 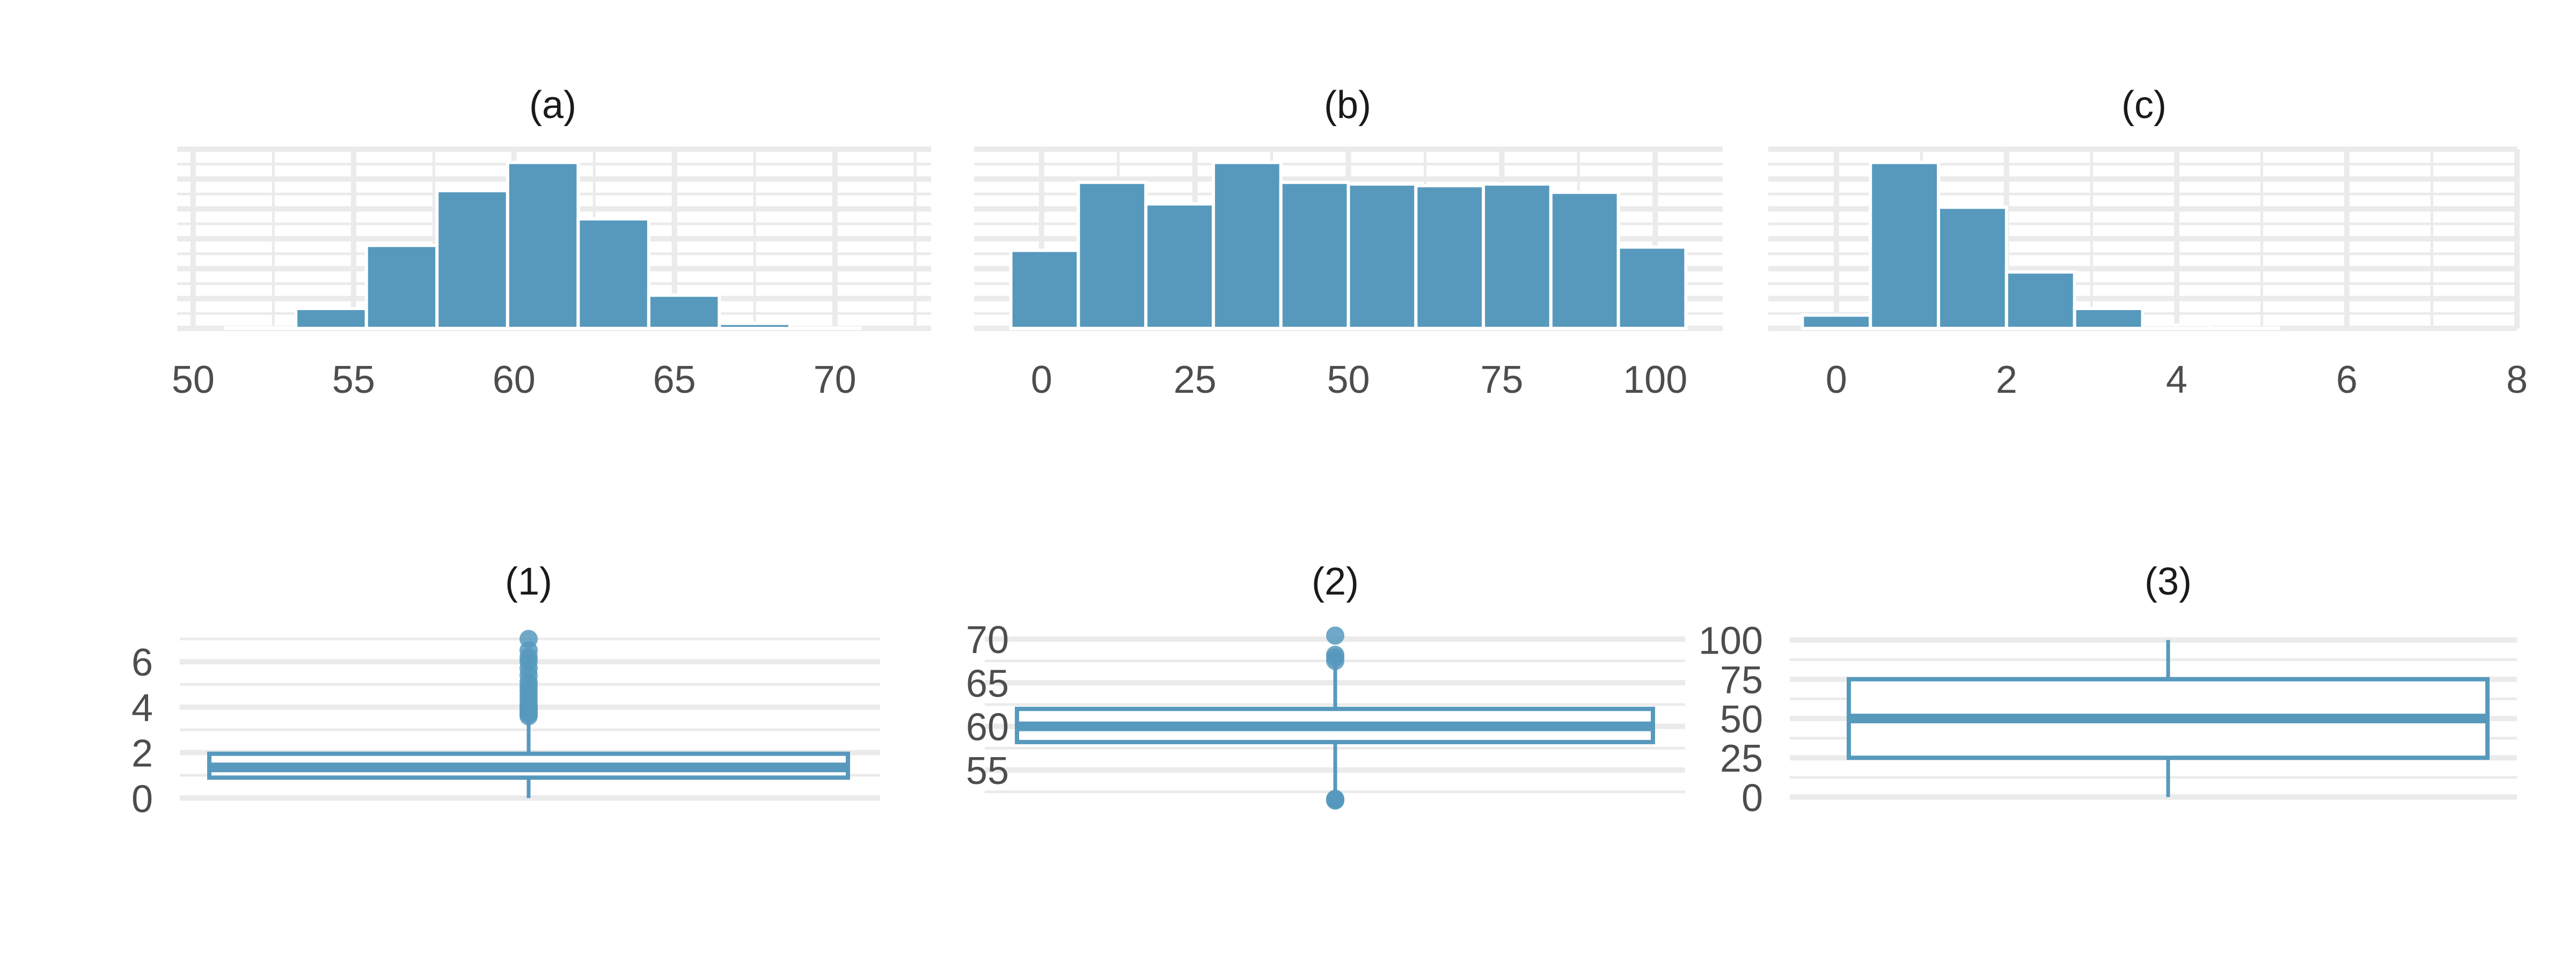 What do you see at coordinates (1195, 379) in the screenshot?
I see `x-tick-label: 25` at bounding box center [1195, 379].